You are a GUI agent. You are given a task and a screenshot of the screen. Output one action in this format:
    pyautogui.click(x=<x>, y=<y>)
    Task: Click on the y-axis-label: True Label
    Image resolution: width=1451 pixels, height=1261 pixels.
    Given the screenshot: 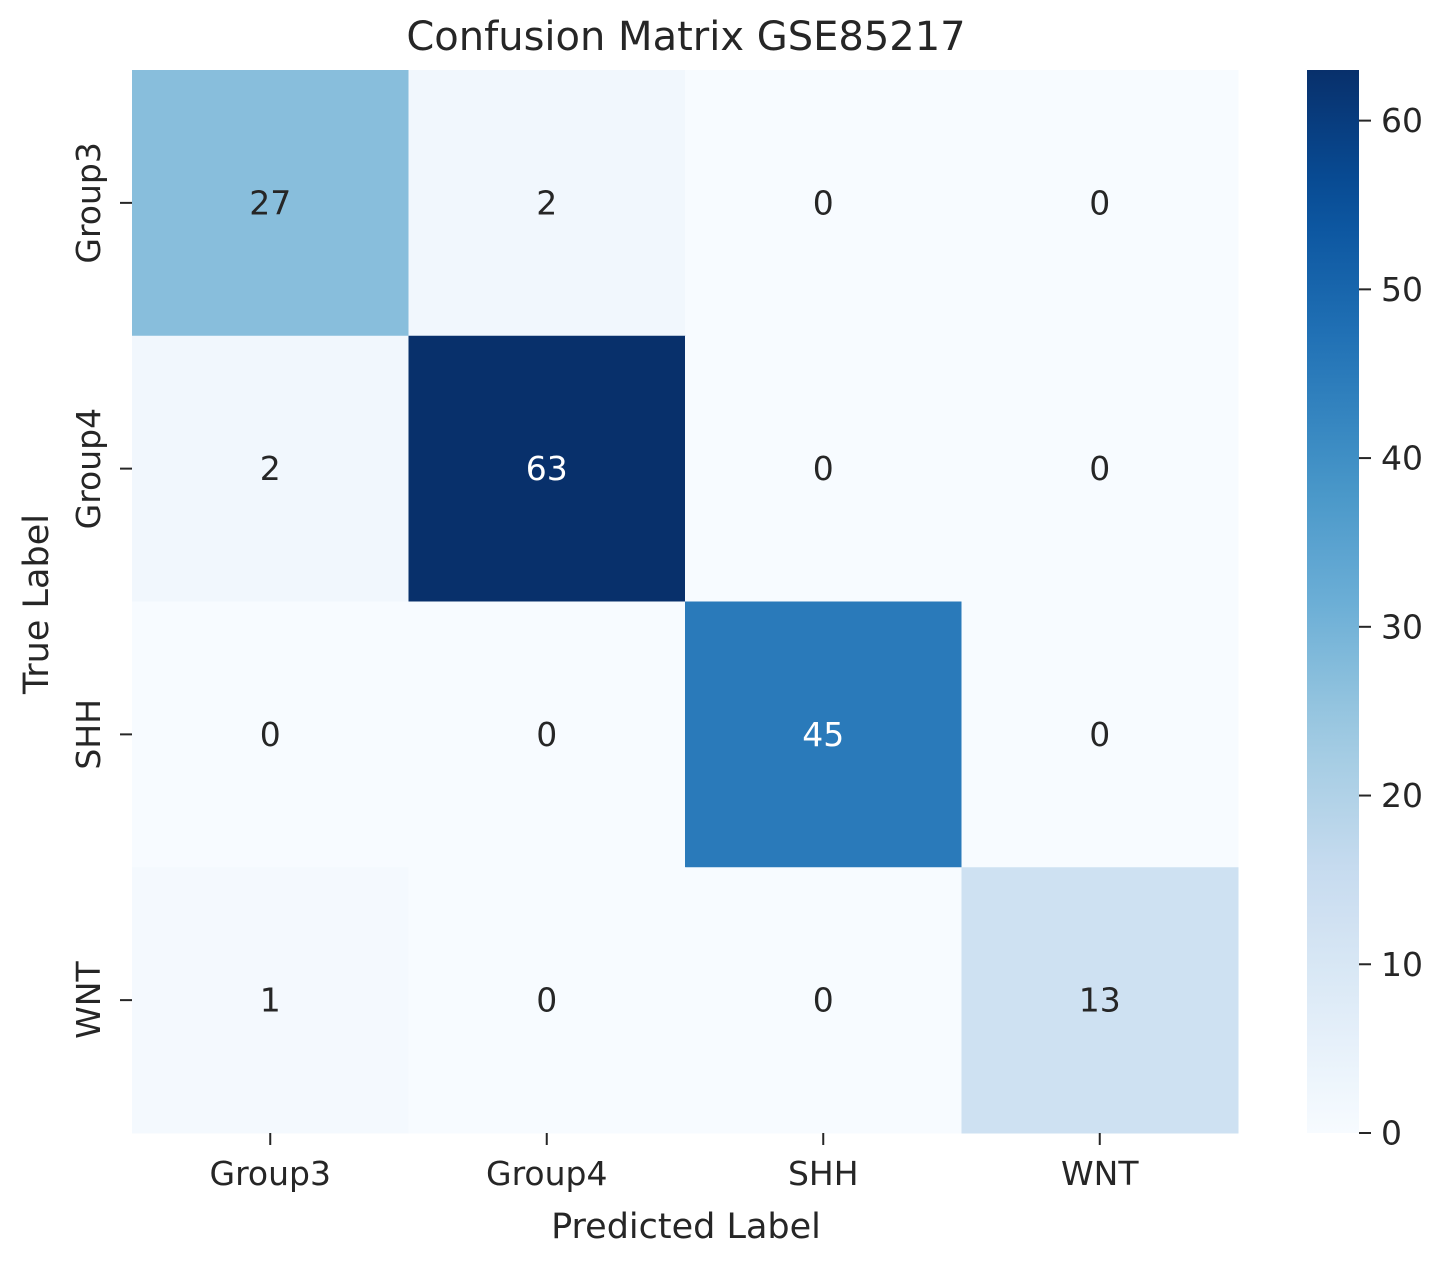 What is the action you would take?
    pyautogui.click(x=37, y=604)
    